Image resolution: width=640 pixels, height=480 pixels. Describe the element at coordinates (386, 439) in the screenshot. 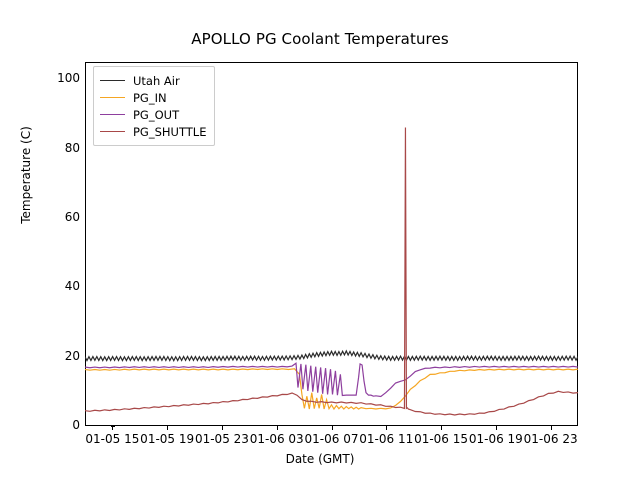

I see `x-tick-label: 01-06 11` at that location.